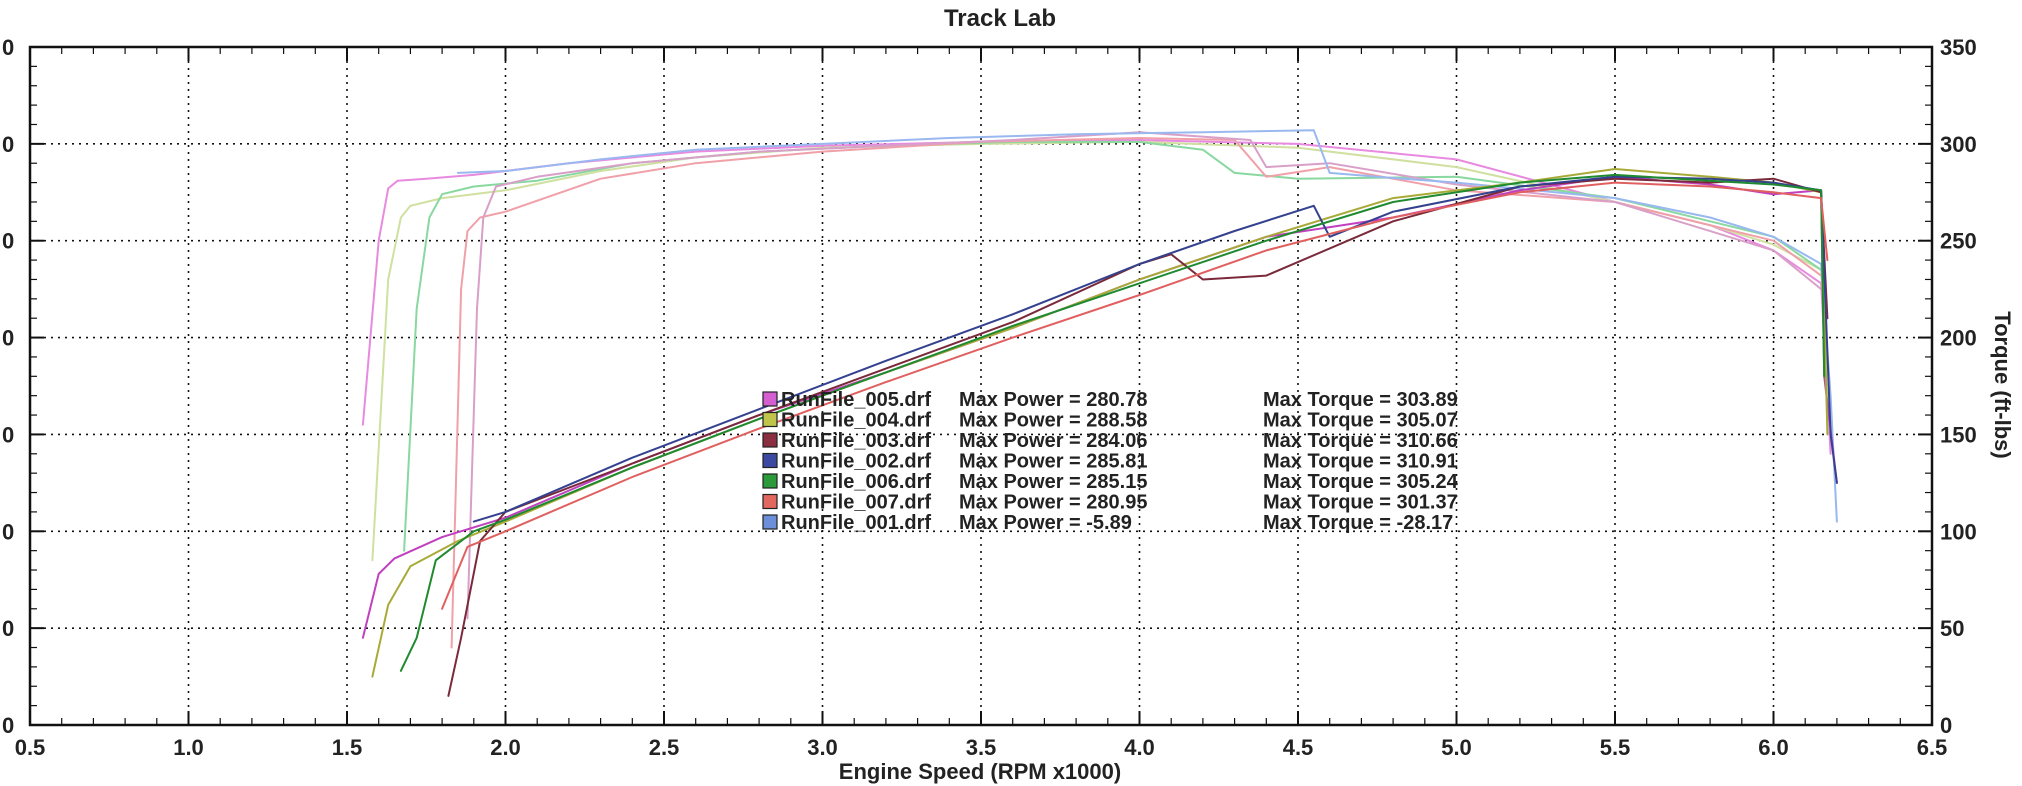 This screenshot has height=786, width=2022. Describe the element at coordinates (1000, 18) in the screenshot. I see `chart-title: Track Lab` at that location.